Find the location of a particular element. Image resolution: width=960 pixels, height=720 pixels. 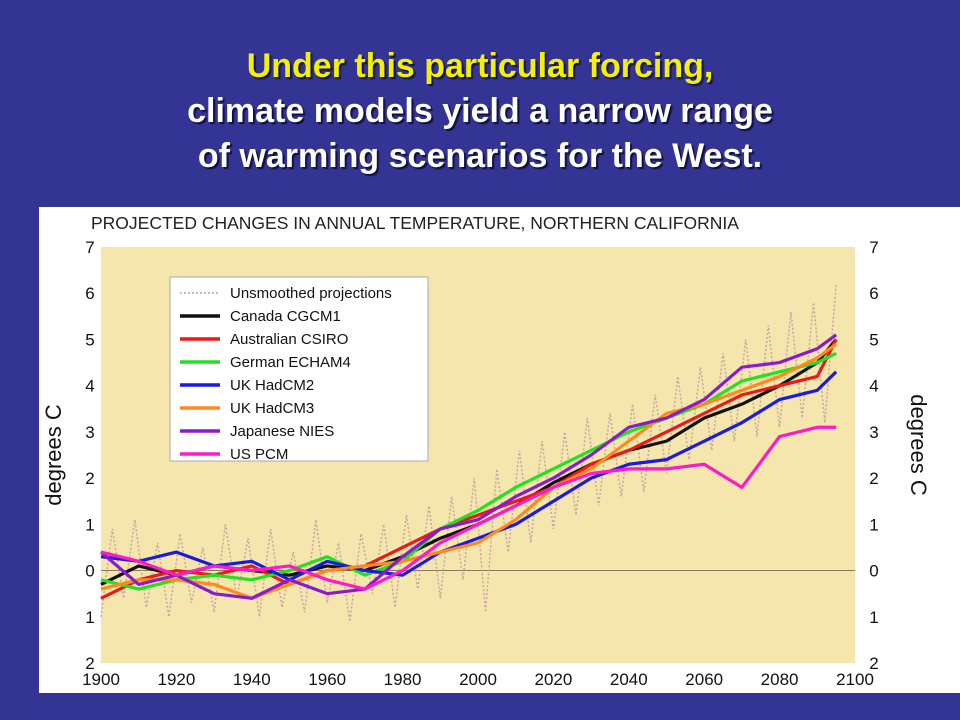

x-tick-label: 1940 is located at coordinates (252, 679).